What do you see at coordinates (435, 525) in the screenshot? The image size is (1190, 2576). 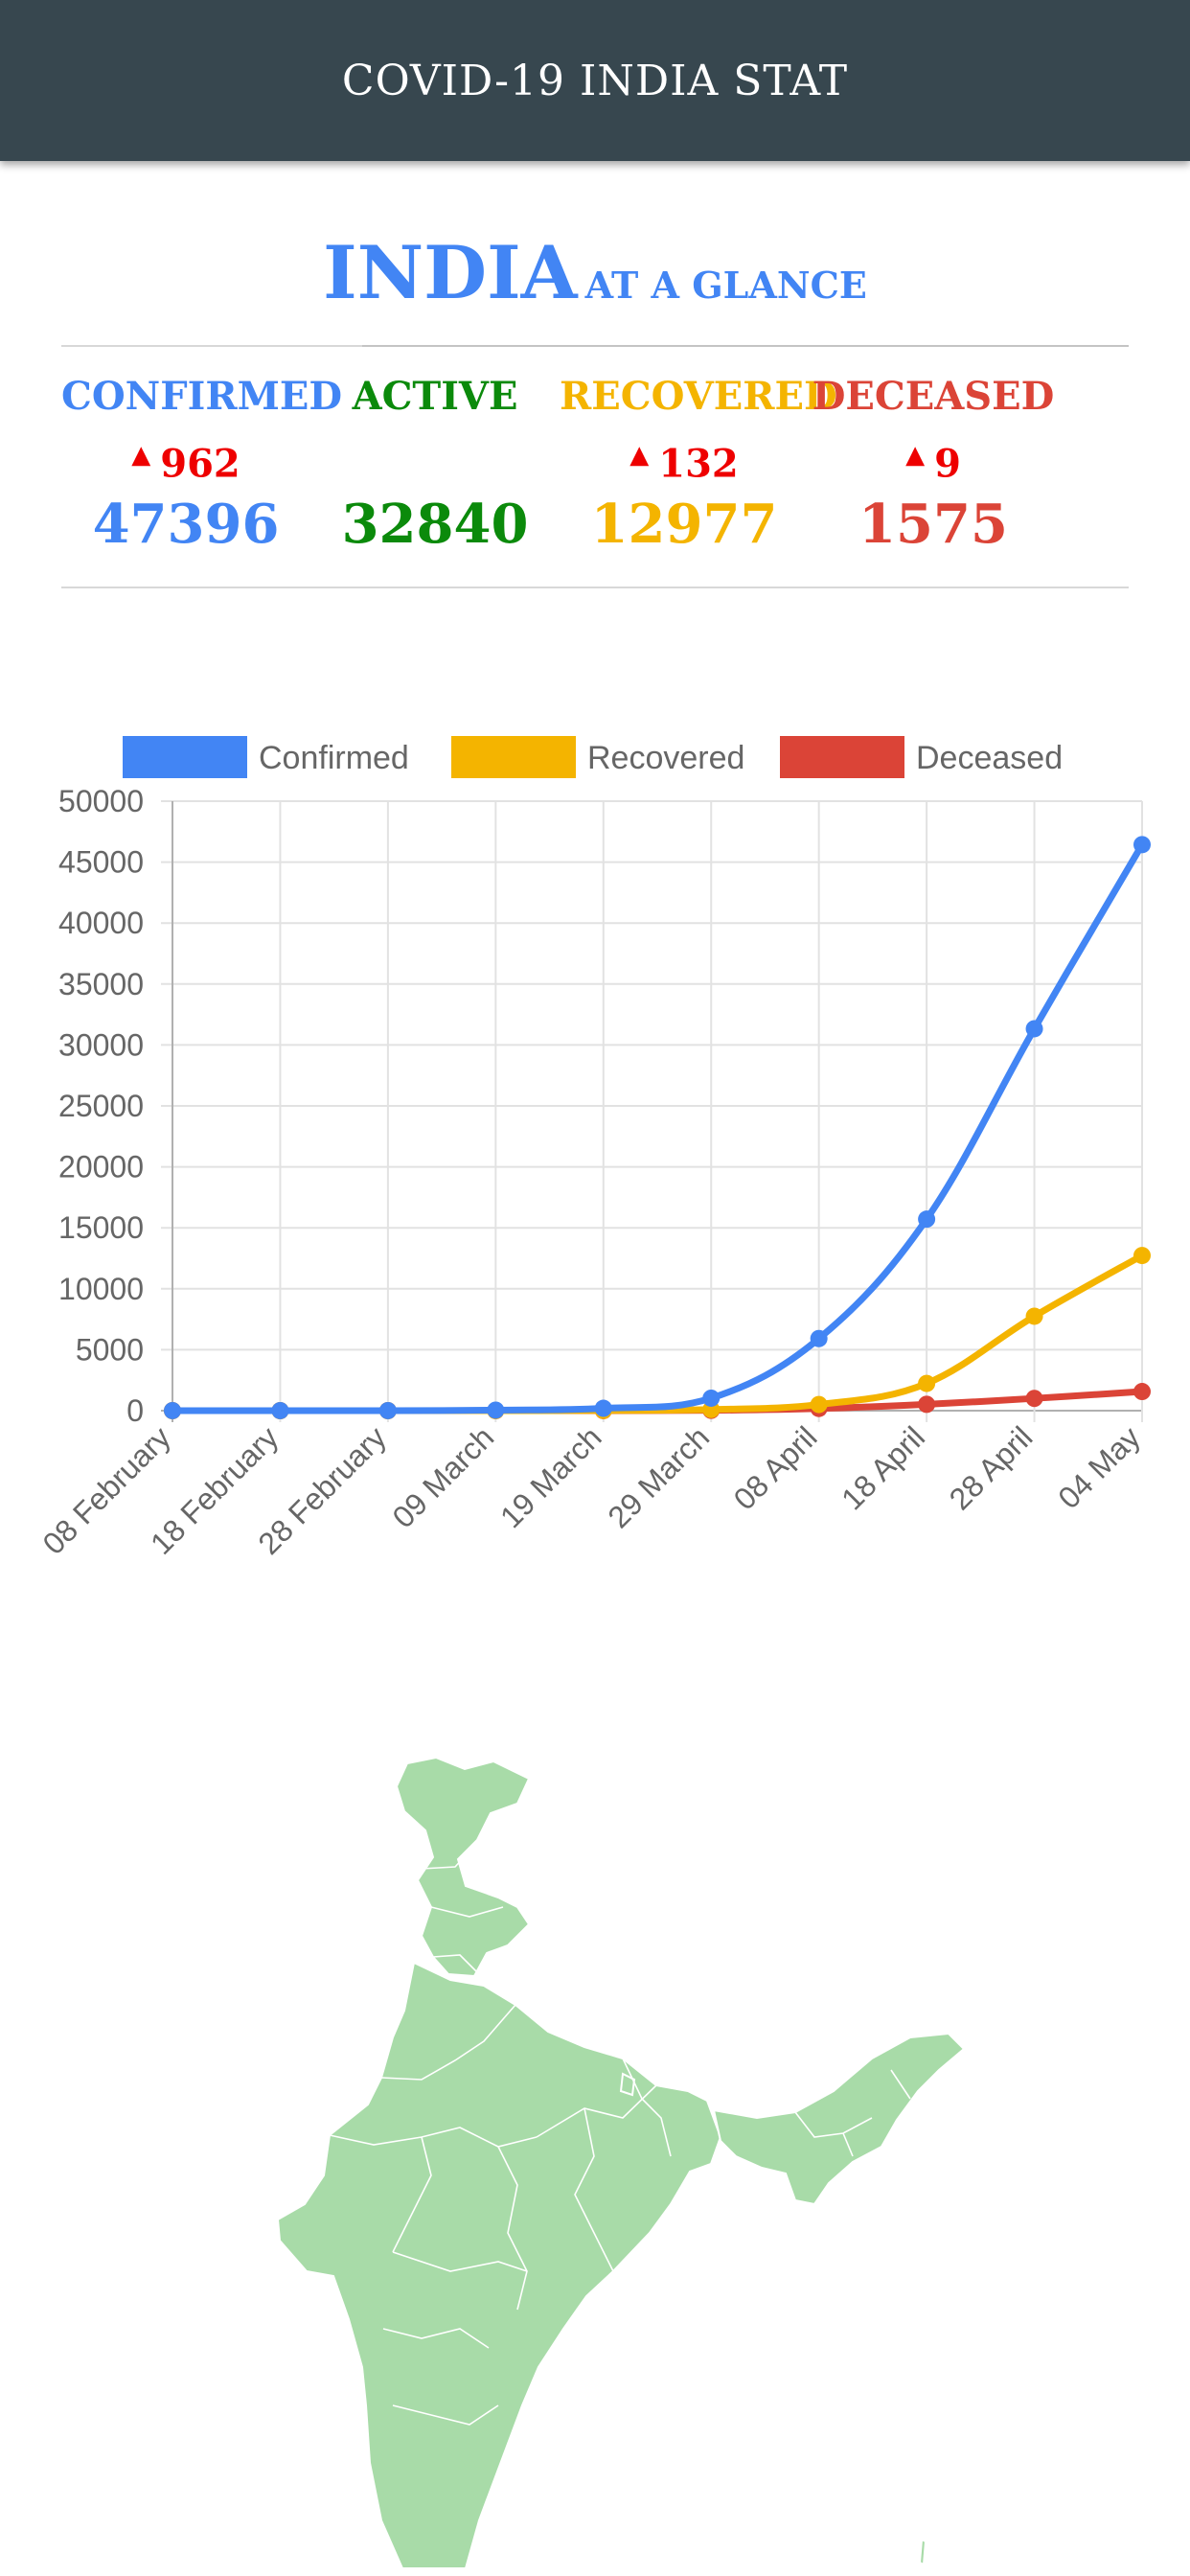 I see `stat-value: 32840` at bounding box center [435, 525].